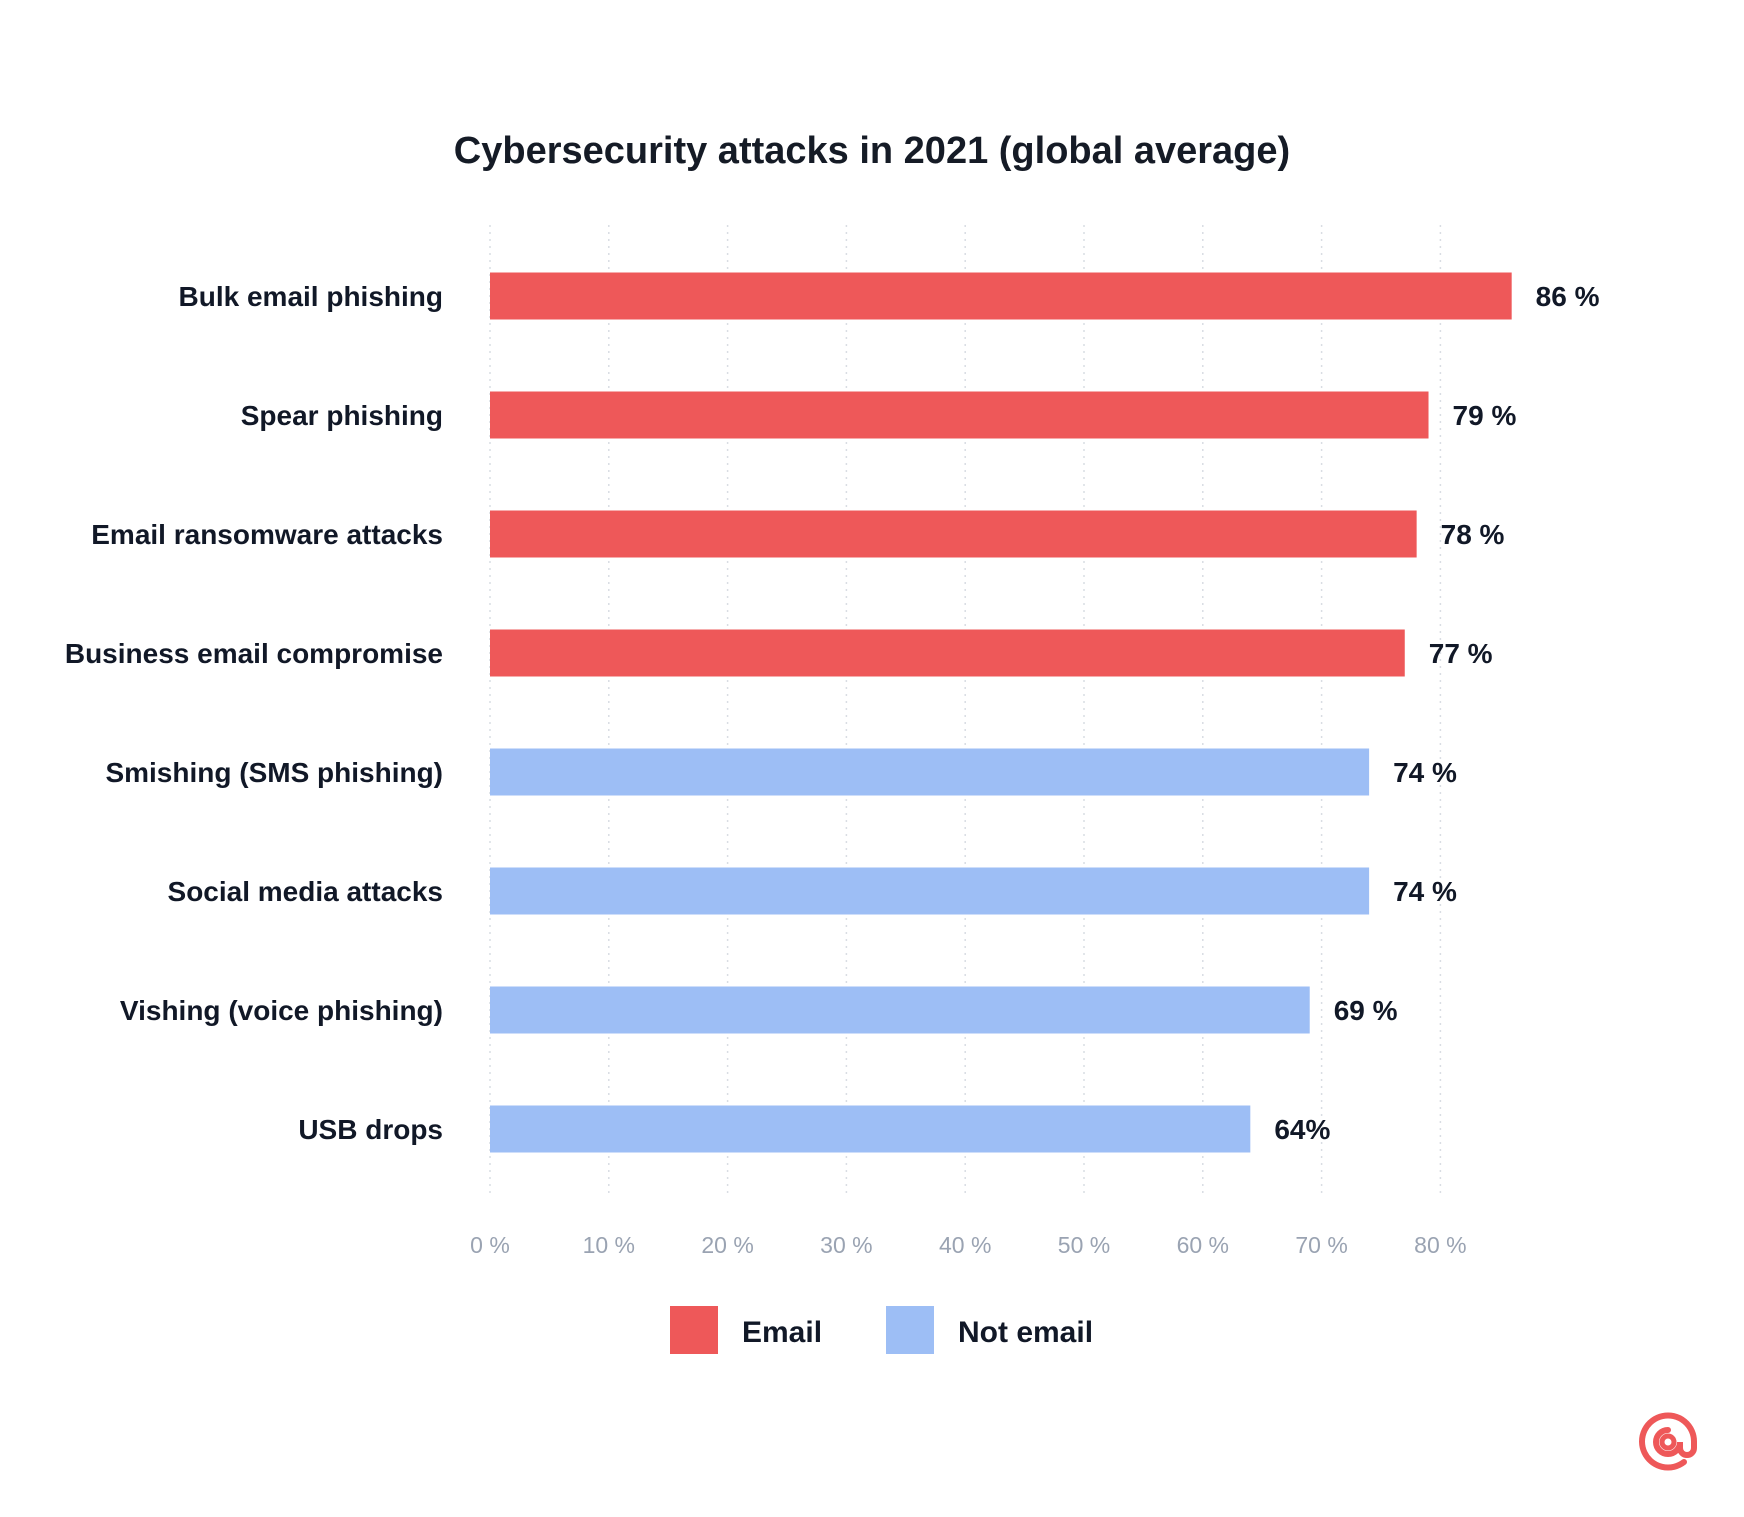 The height and width of the screenshot is (1517, 1744). What do you see at coordinates (1668, 1441) in the screenshot?
I see `at-sign-icon` at bounding box center [1668, 1441].